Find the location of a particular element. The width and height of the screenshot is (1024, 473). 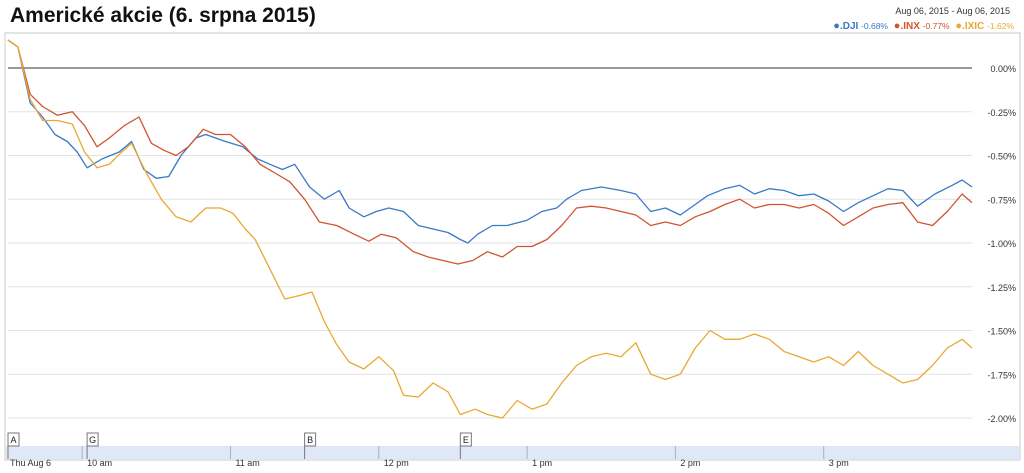

x-tick-label: 3 pm is located at coordinates (839, 463).